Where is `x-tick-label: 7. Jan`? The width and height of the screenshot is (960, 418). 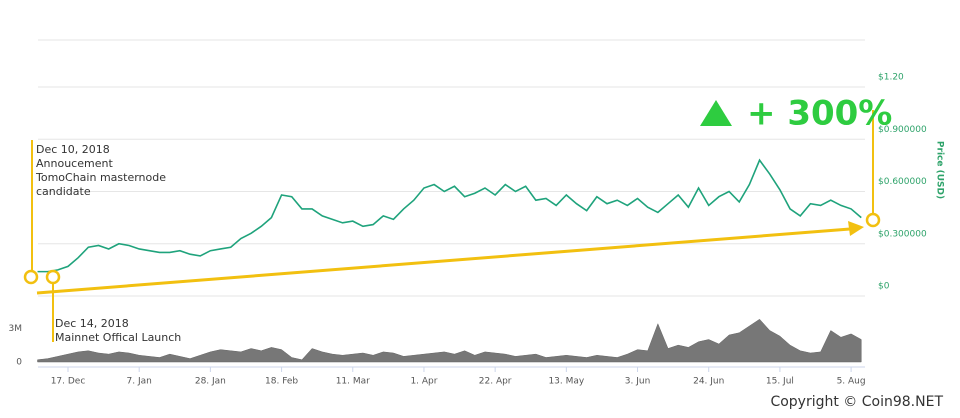 x-tick-label: 7. Jan is located at coordinates (139, 382).